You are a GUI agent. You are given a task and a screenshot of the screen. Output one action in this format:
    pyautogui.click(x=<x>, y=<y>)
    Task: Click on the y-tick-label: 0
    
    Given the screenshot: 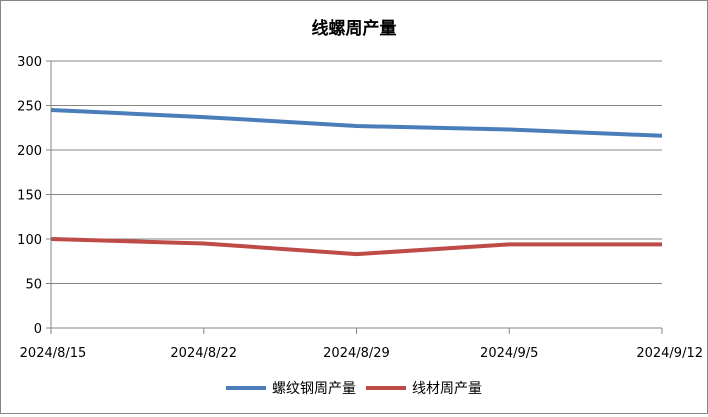 What is the action you would take?
    pyautogui.click(x=38, y=329)
    